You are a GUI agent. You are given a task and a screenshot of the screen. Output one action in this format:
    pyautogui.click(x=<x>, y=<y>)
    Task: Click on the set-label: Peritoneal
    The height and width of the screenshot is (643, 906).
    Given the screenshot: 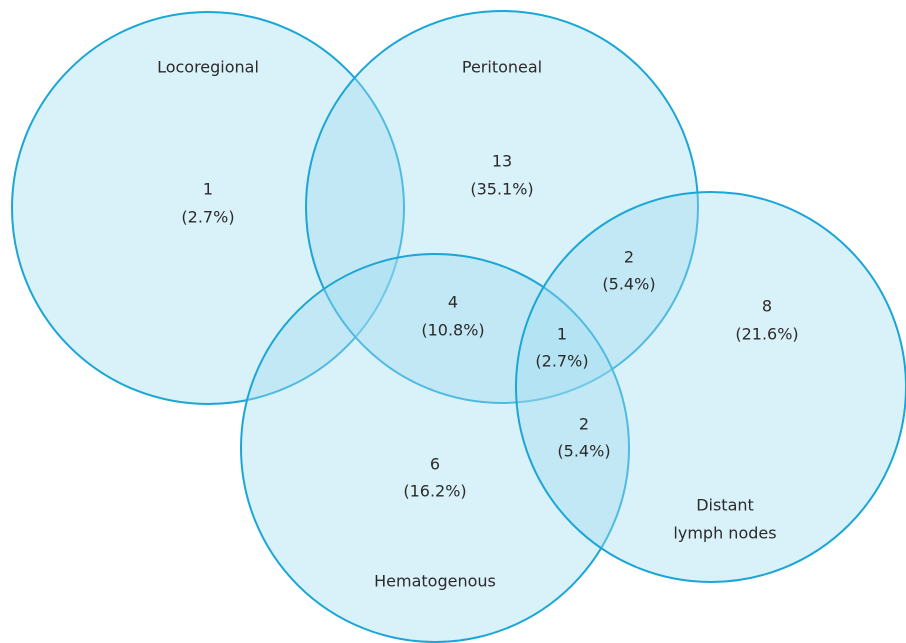 What is the action you would take?
    pyautogui.click(x=502, y=67)
    